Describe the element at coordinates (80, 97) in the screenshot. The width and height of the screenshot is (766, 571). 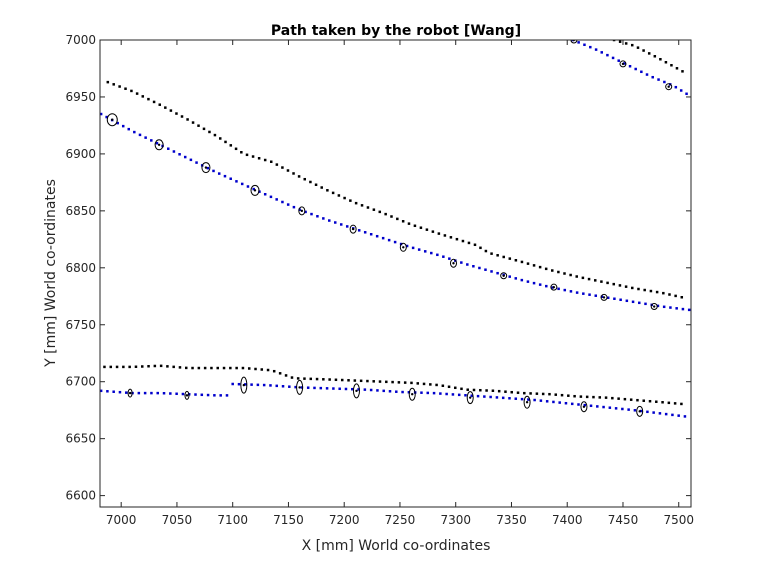
I see `y-tick-label: 6950` at that location.